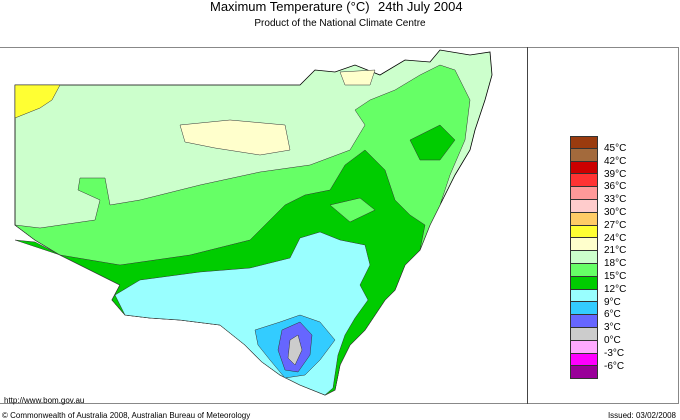 The height and width of the screenshot is (420, 680). Describe the element at coordinates (612, 314) in the screenshot. I see `legend-label: 6°C` at that location.